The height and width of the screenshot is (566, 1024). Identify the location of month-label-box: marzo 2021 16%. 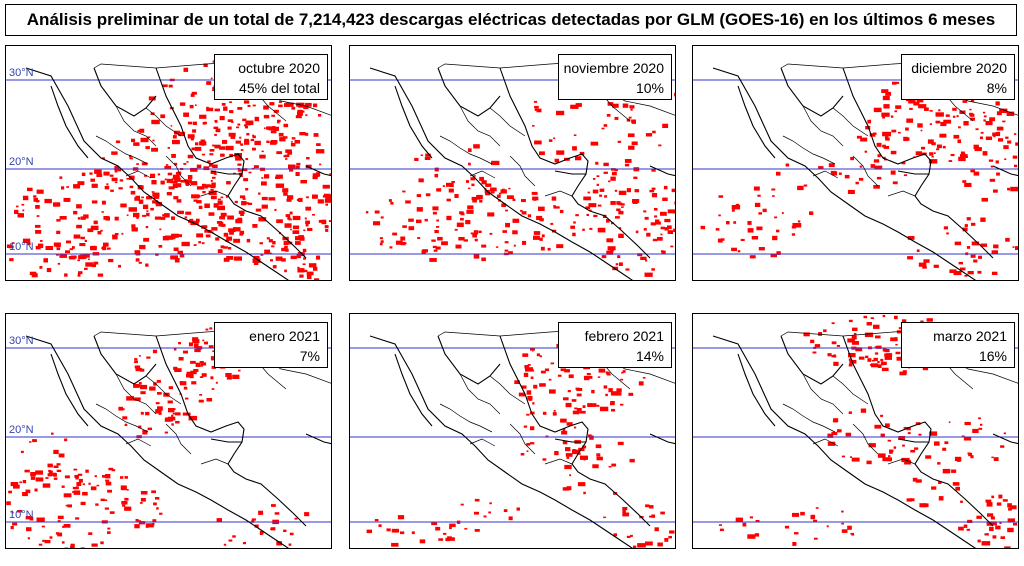
(958, 345).